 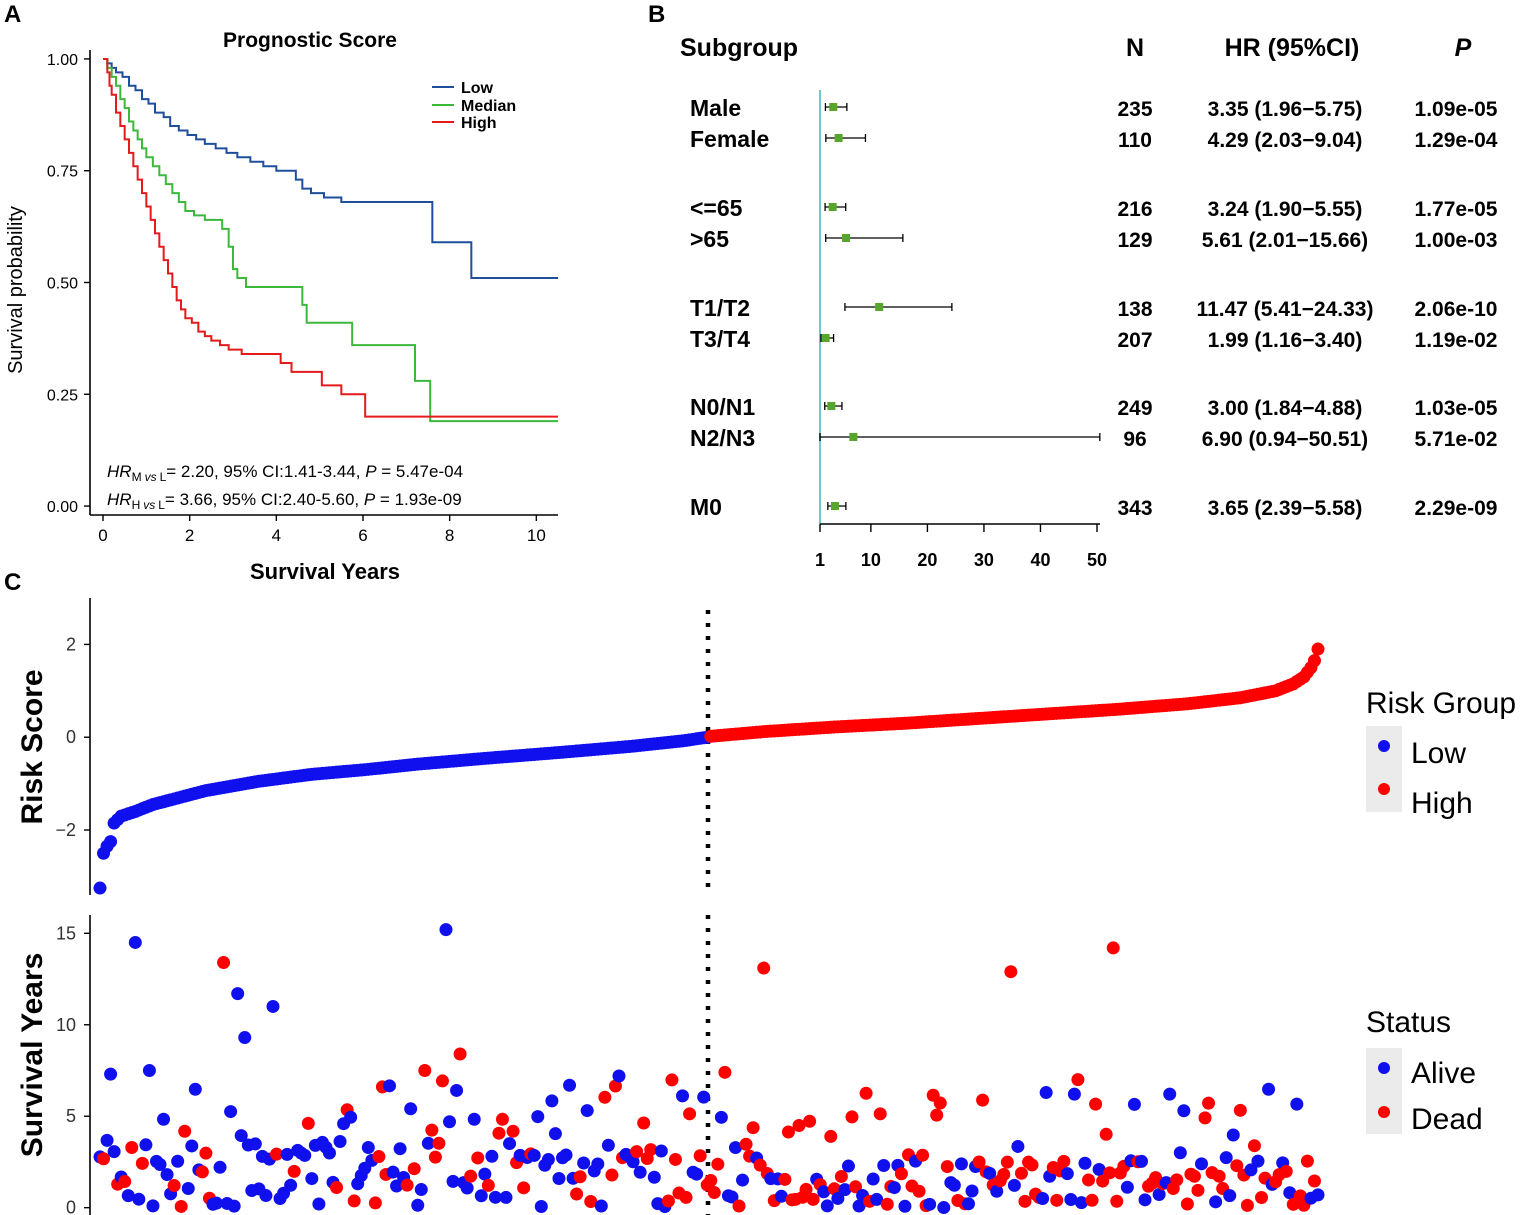 I want to click on km-curve-median, so click(x=330, y=240).